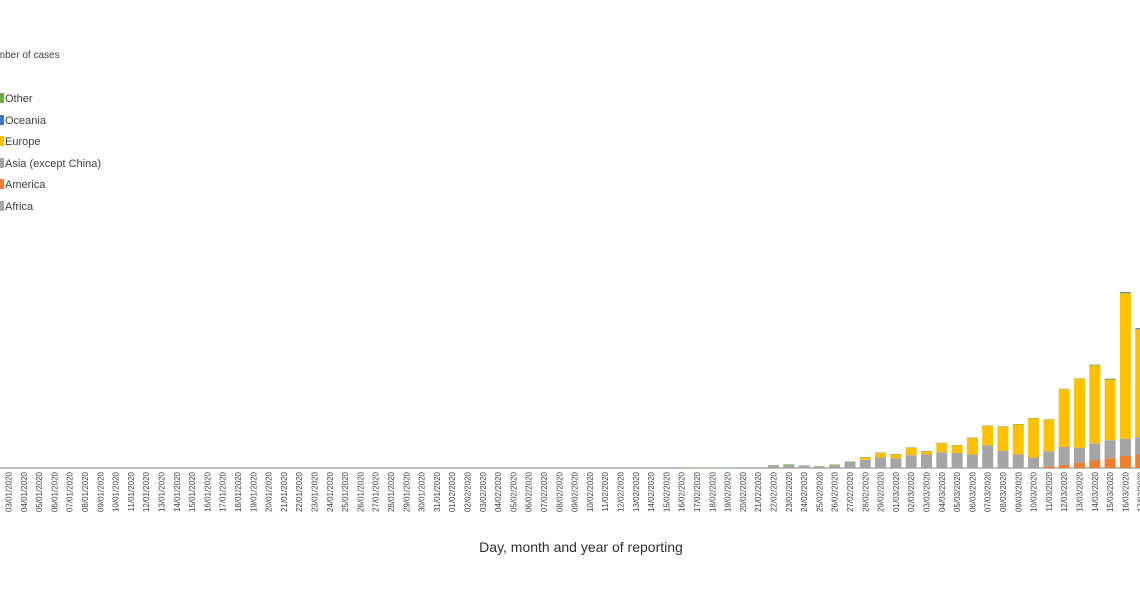 This screenshot has height=600, width=1140. What do you see at coordinates (1125, 491) in the screenshot?
I see `x-tick-label: 16/03/2020` at bounding box center [1125, 491].